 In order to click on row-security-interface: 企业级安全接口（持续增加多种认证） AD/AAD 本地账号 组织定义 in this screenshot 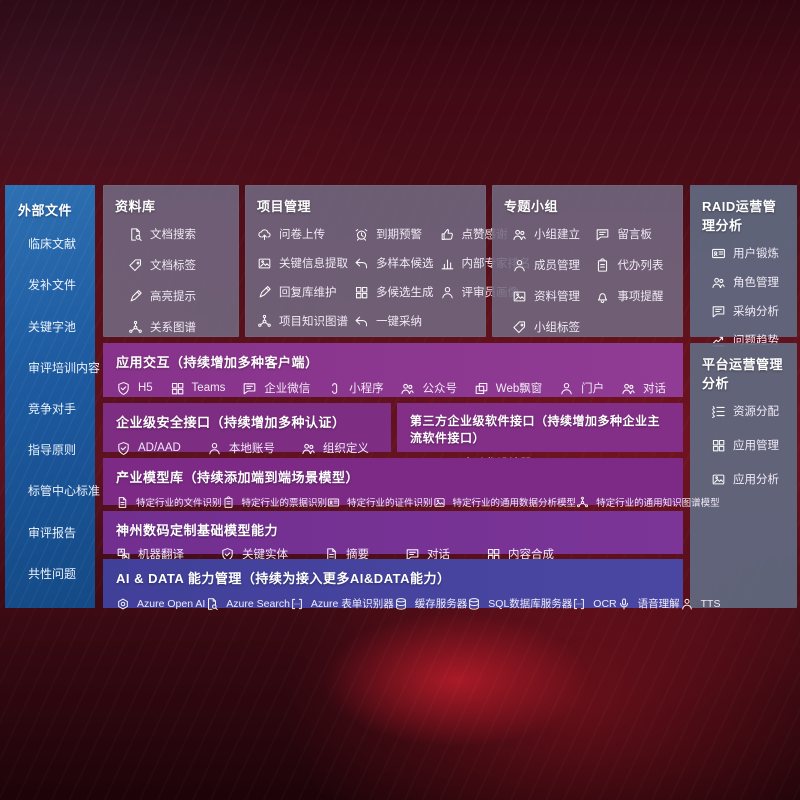, I will do `click(247, 429)`.